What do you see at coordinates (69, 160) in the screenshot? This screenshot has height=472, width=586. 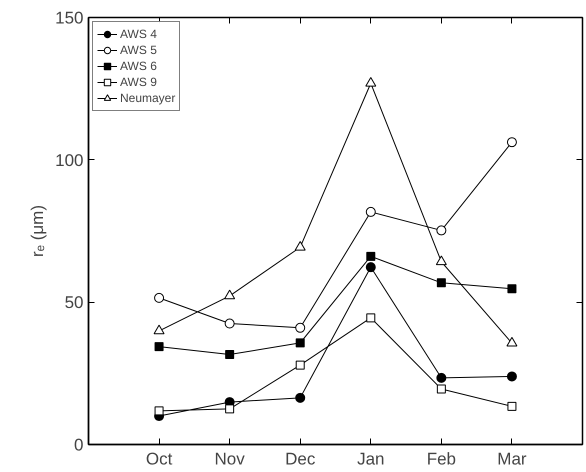 I see `y-tick-label: 100` at bounding box center [69, 160].